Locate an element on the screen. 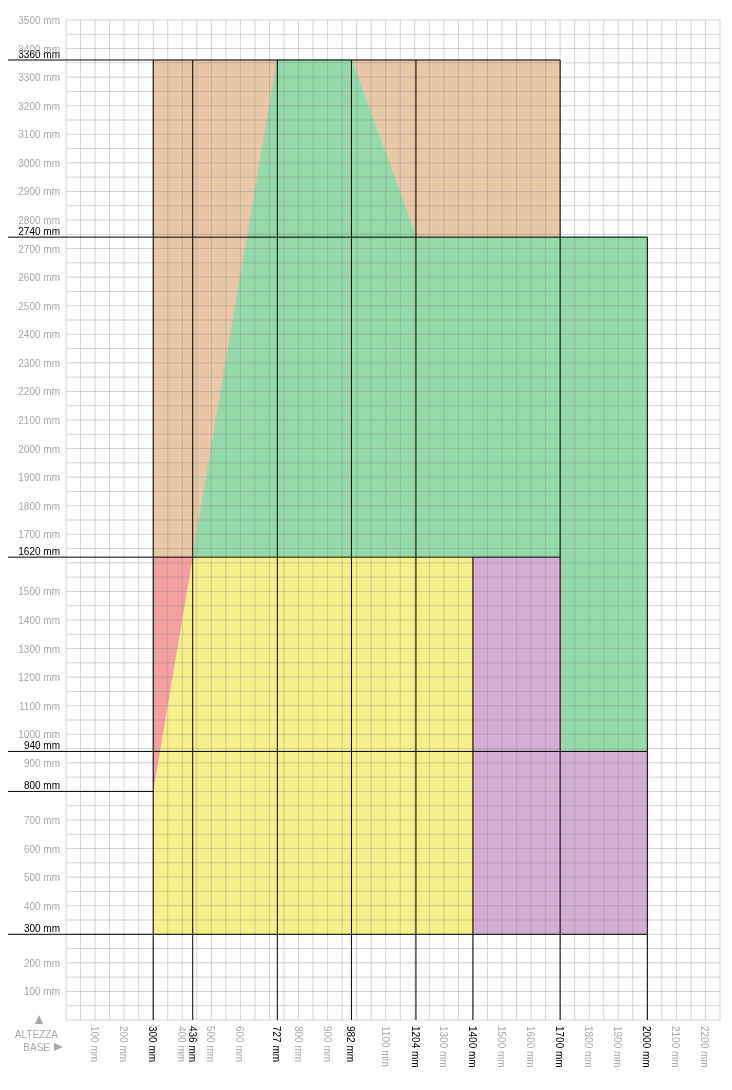  y-tick-label: 100 mm is located at coordinates (41, 992).